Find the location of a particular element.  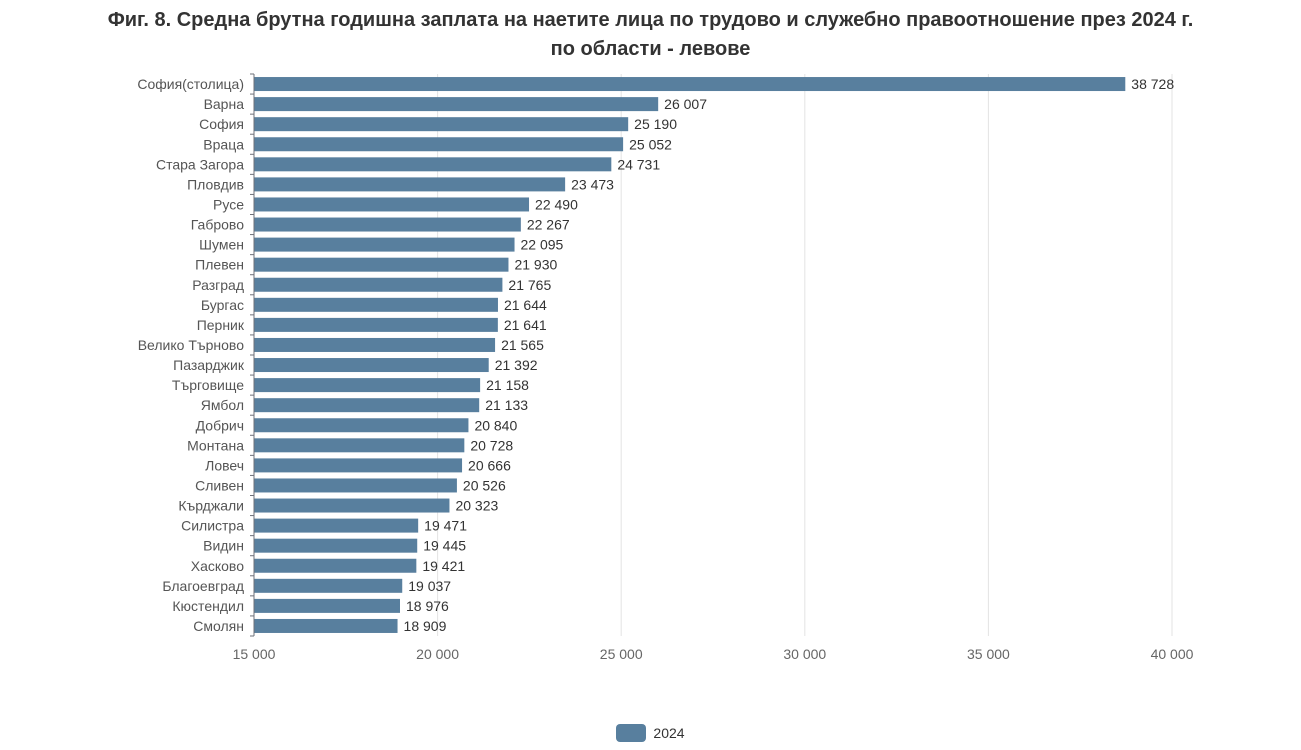

data-label: 38 728 is located at coordinates (1152, 84).